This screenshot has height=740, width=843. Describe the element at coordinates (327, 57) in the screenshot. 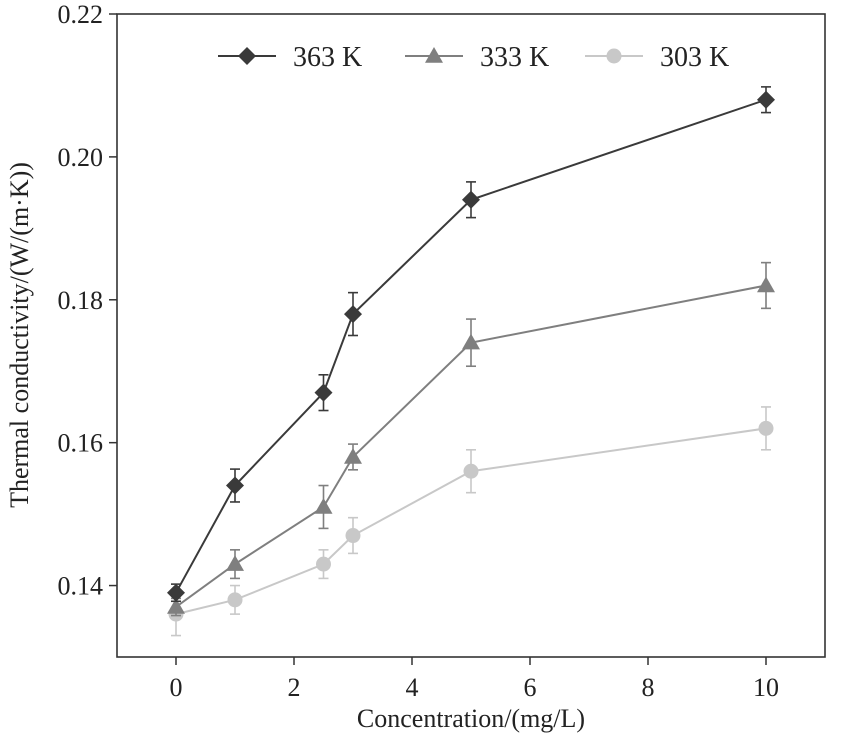

I see `legend-label: 363 K` at that location.